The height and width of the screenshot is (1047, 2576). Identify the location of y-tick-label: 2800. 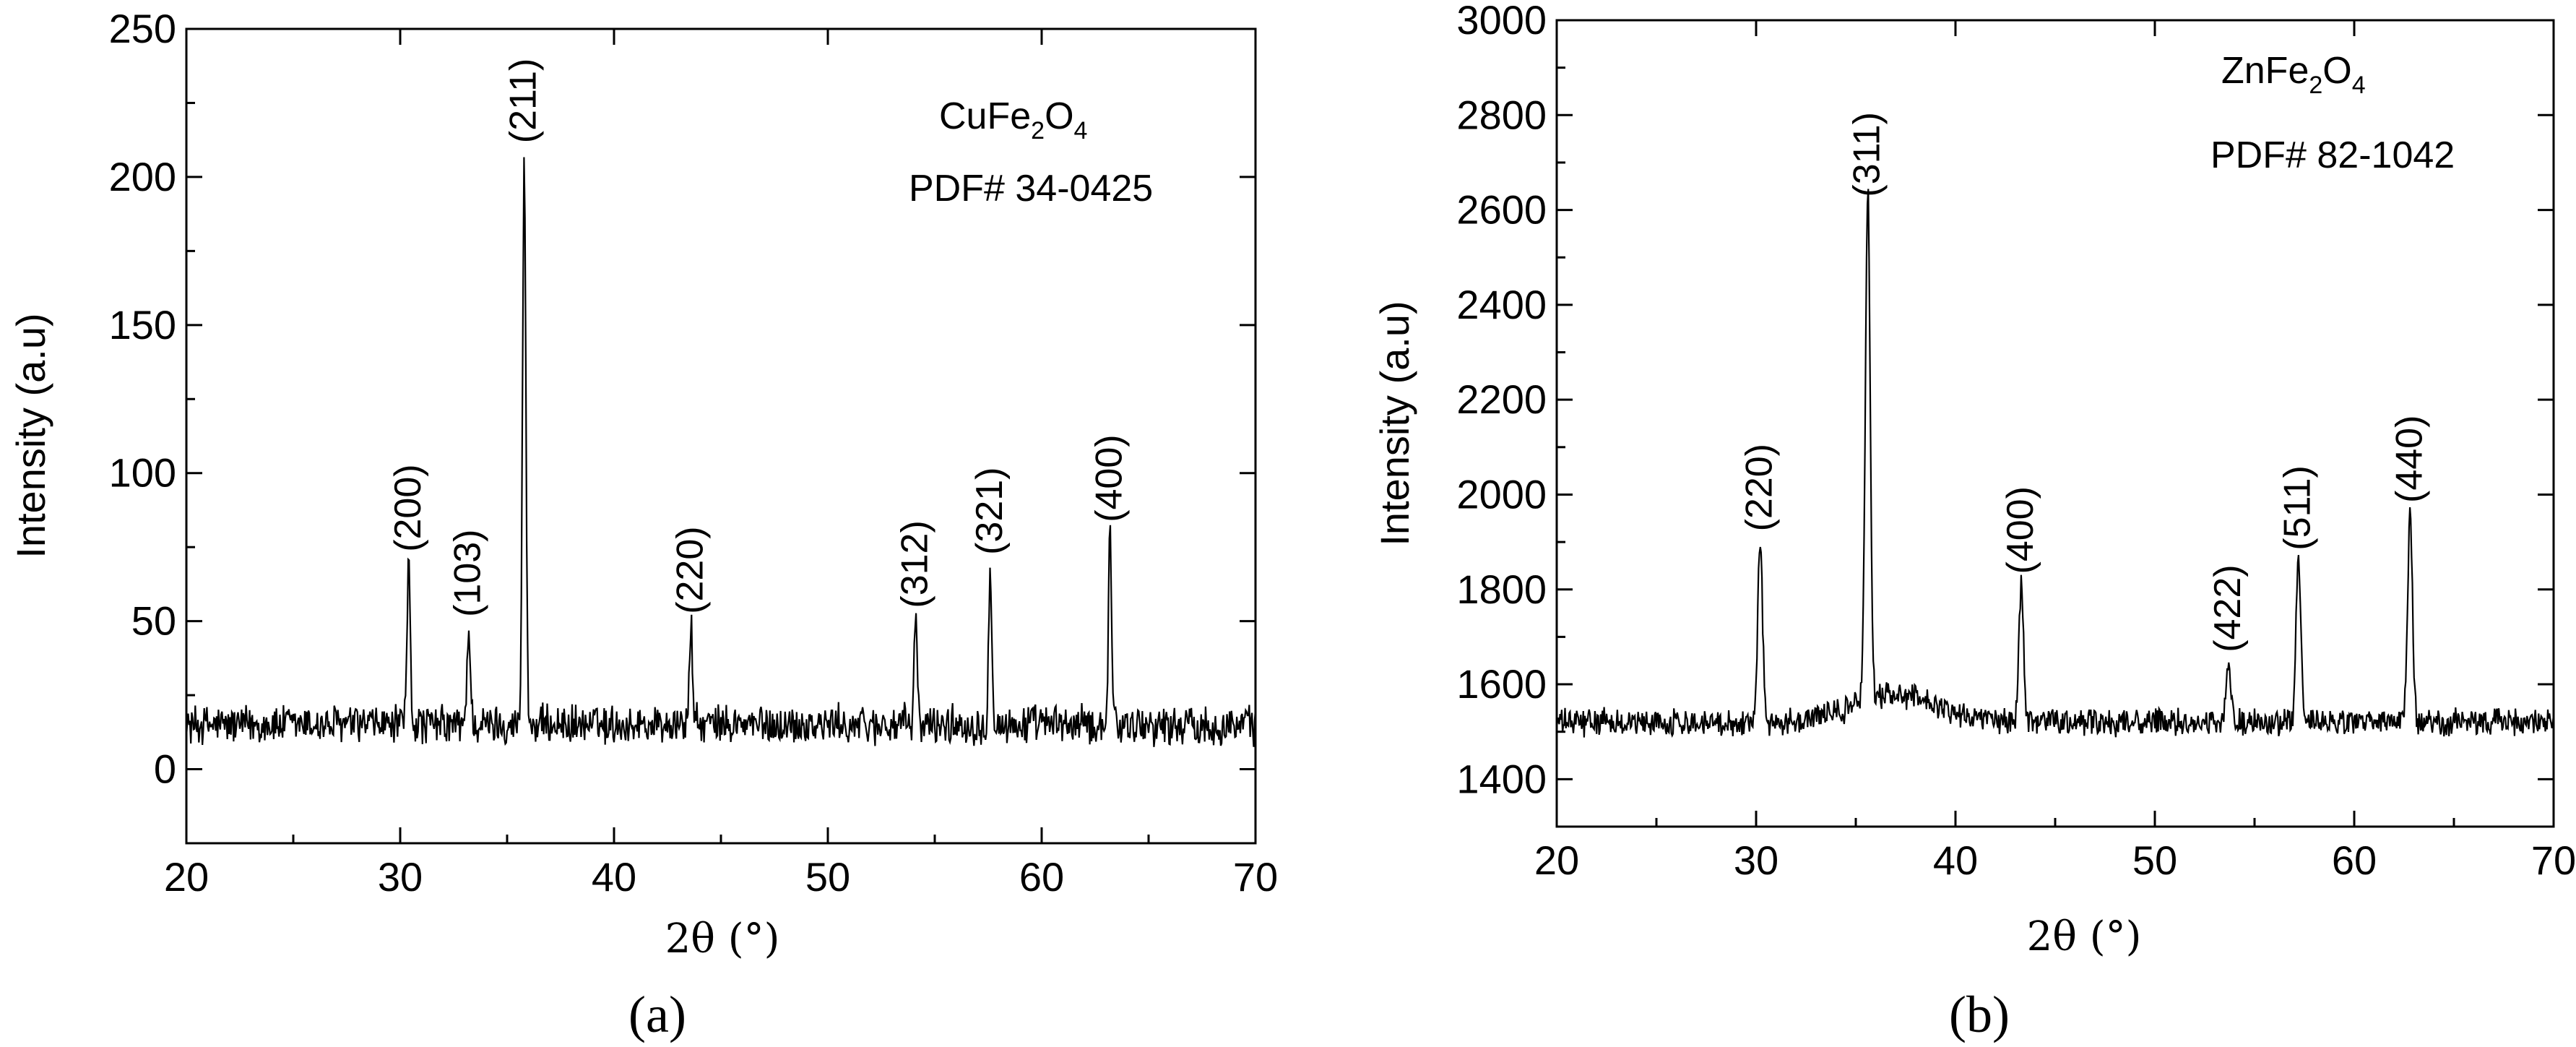
(1501, 114).